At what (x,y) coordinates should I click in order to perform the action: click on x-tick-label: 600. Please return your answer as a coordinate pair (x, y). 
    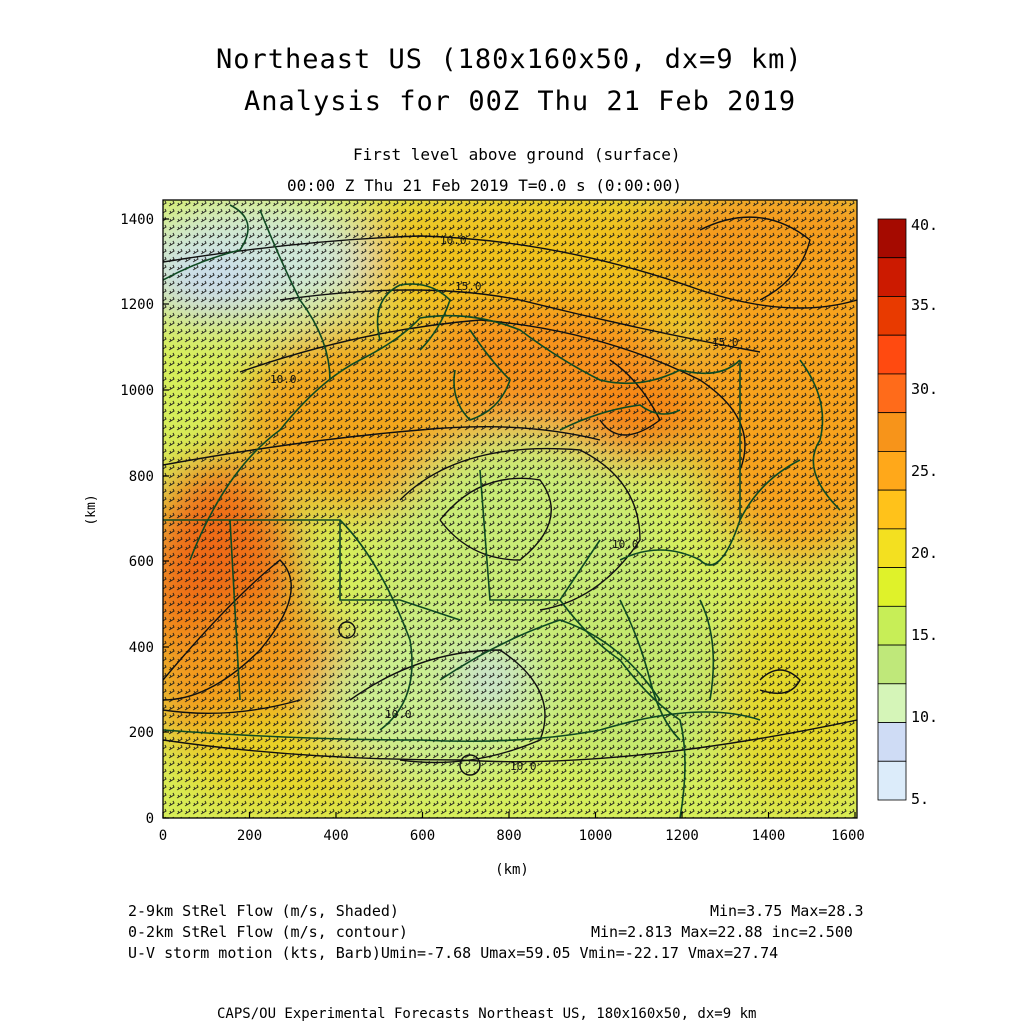
    Looking at the image, I should click on (422, 836).